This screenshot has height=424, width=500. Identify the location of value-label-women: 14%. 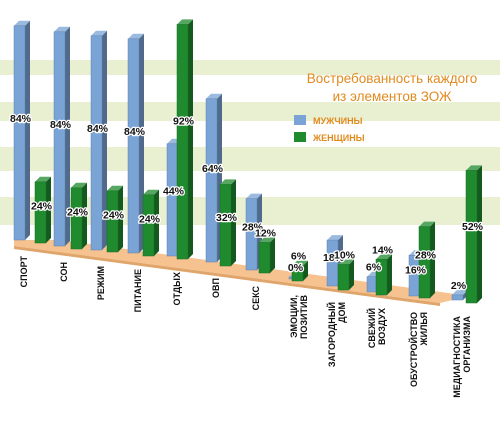
(383, 250).